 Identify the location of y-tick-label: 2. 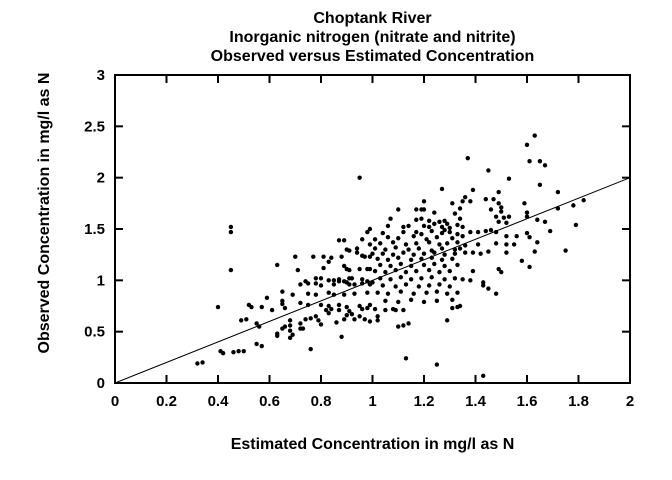
(101, 178).